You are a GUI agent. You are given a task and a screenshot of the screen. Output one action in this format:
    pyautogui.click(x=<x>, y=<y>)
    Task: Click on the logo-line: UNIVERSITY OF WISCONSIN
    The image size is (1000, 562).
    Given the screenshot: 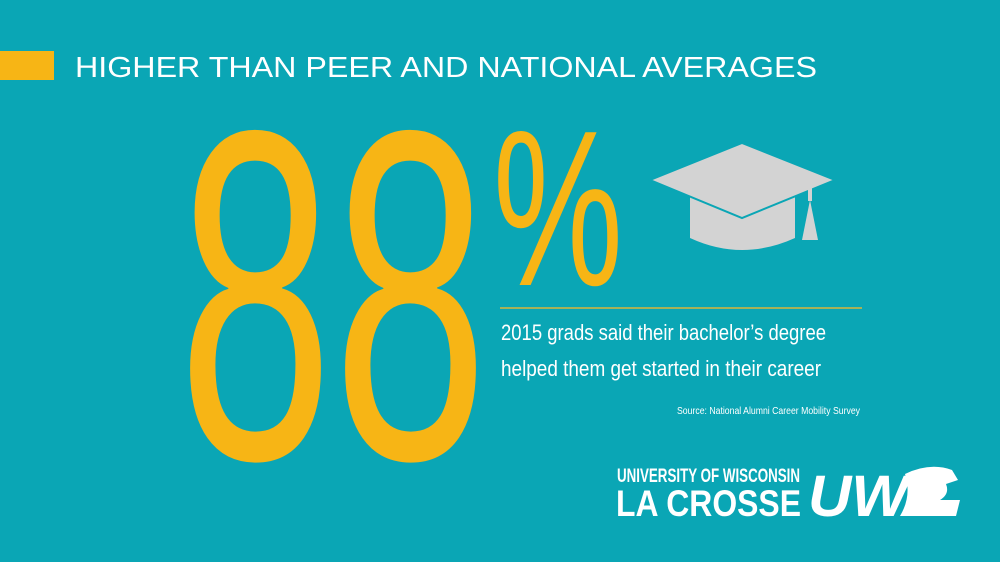 What is the action you would take?
    pyautogui.click(x=708, y=476)
    